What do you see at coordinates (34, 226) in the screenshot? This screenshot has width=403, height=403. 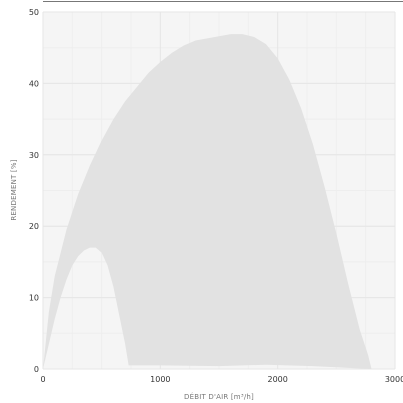 I see `y-tick-label: 20` at bounding box center [34, 226].